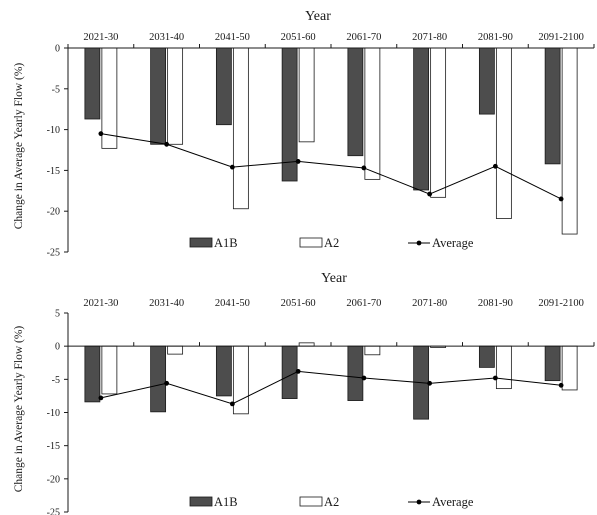  I want to click on top-chart-legend-label-average: Average, so click(453, 243).